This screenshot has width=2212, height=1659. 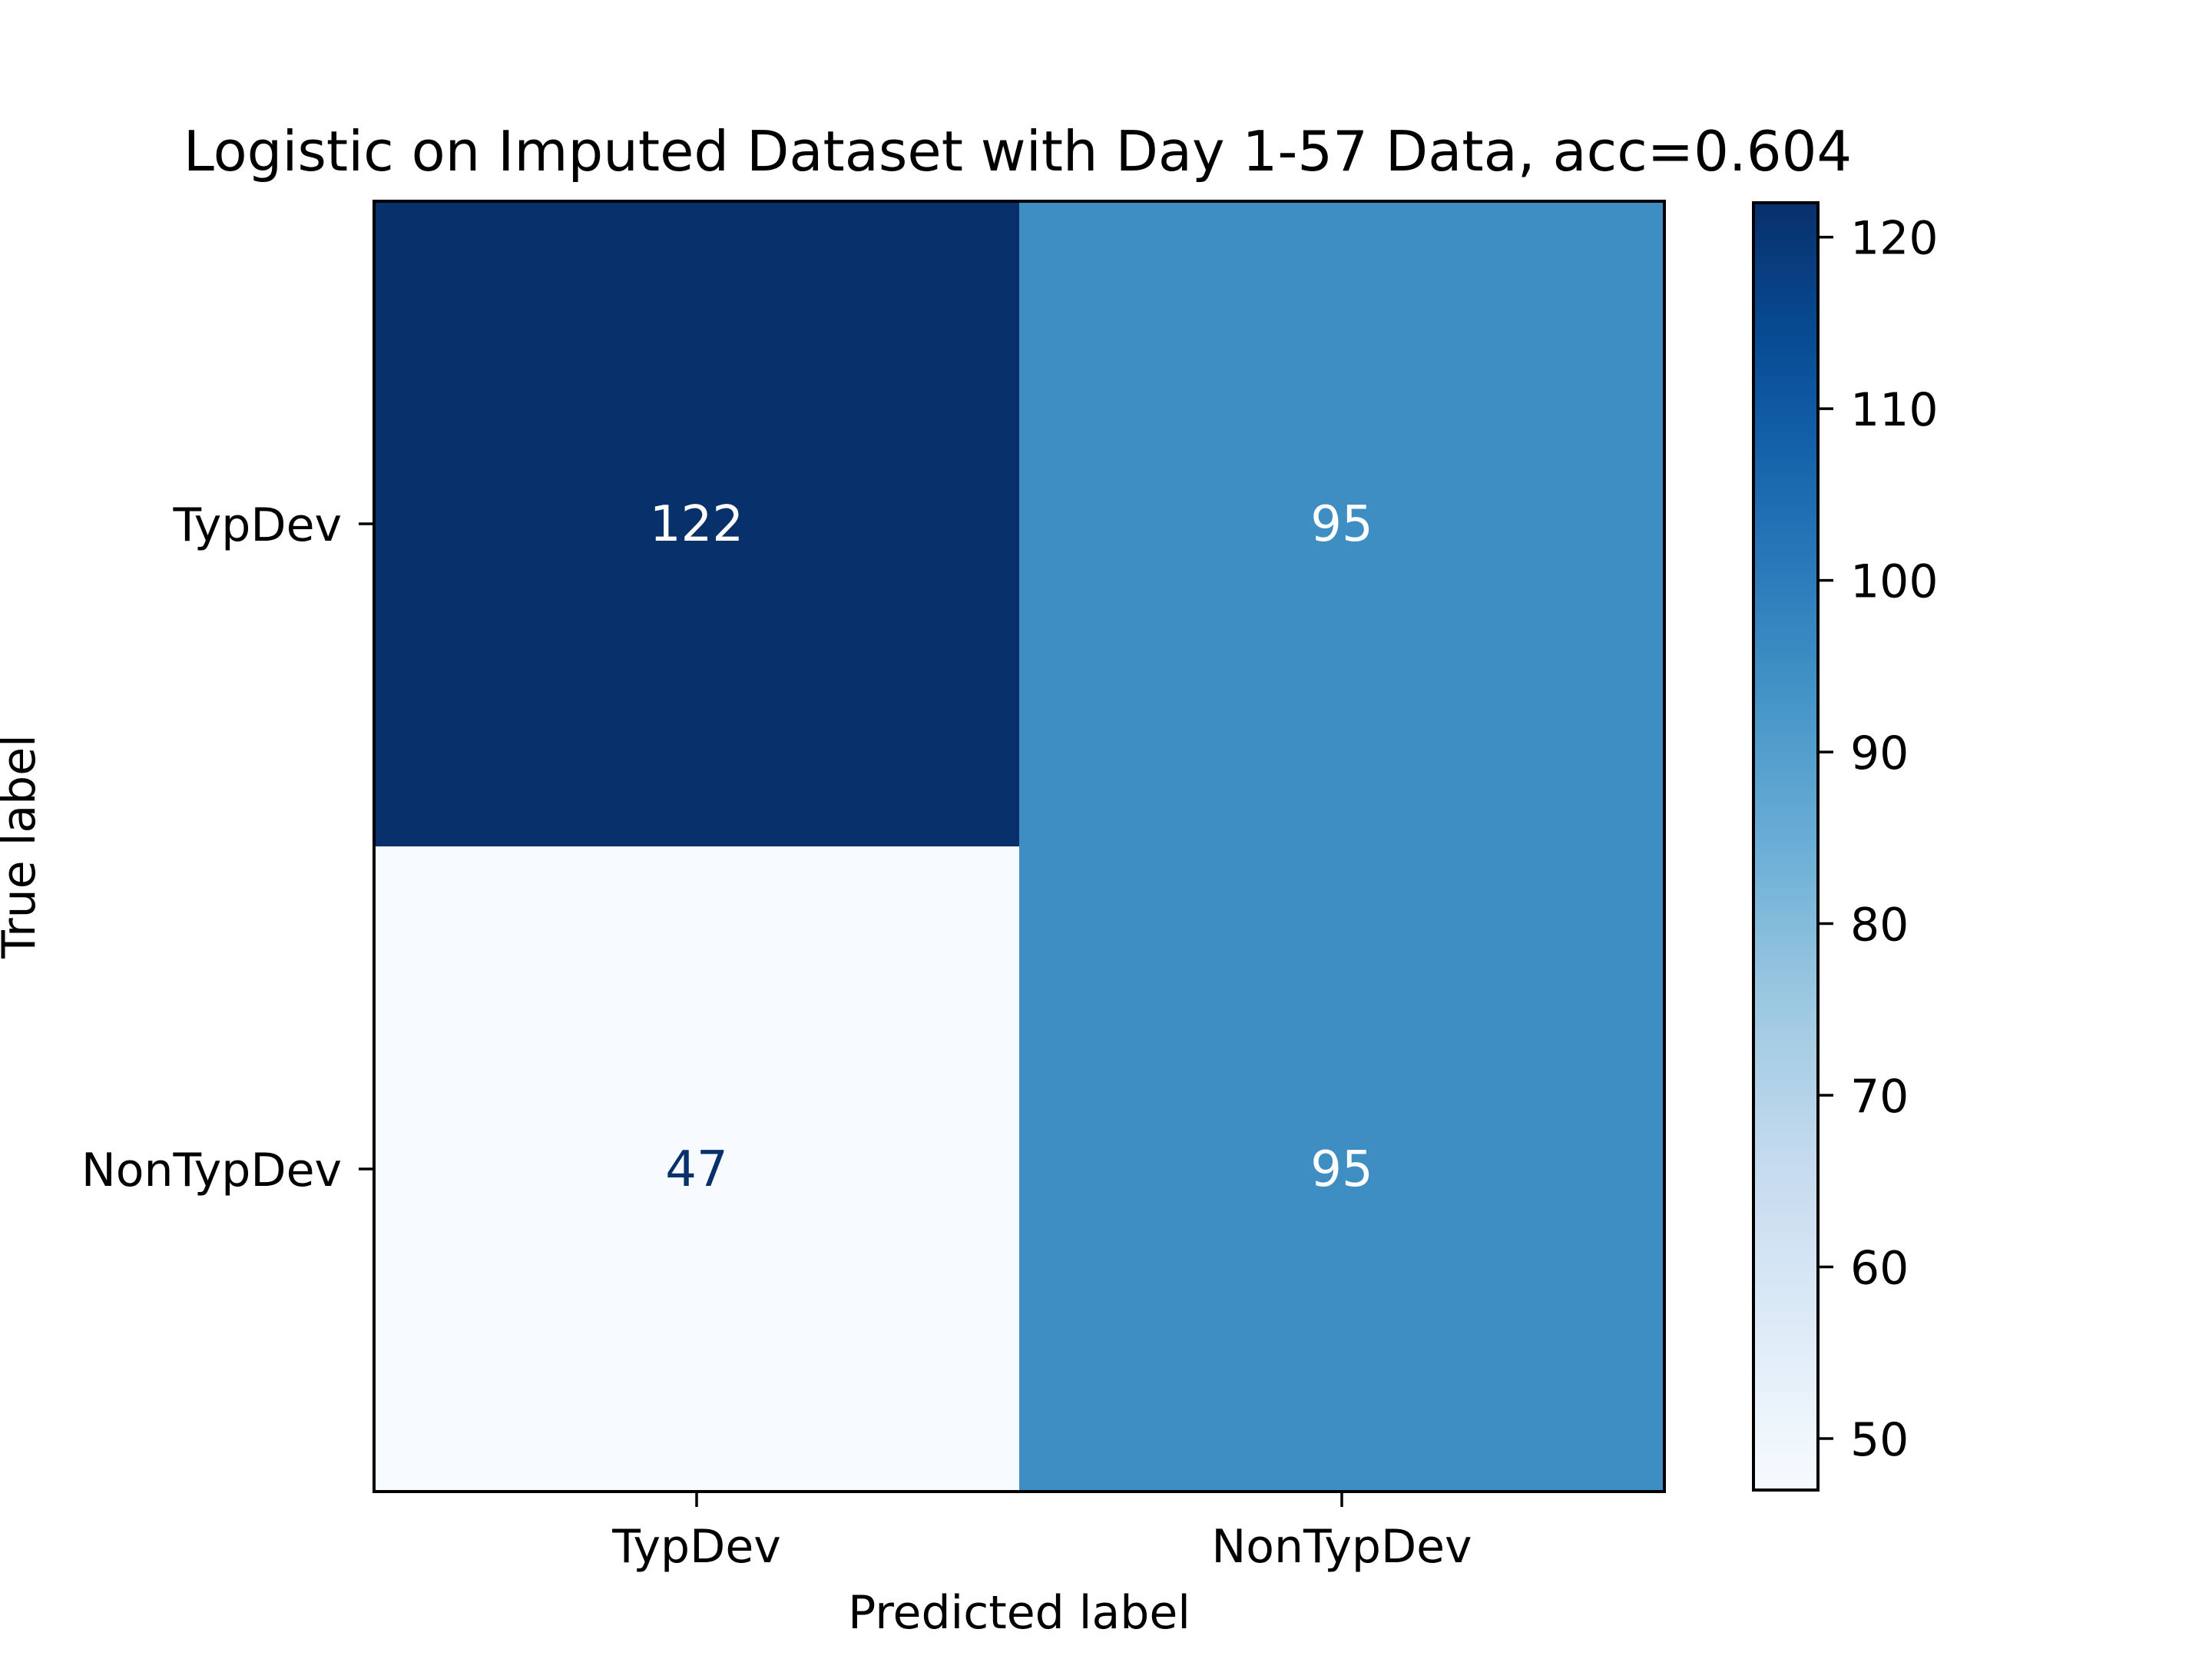 What do you see at coordinates (23, 846) in the screenshot?
I see `y-axis-label: True label` at bounding box center [23, 846].